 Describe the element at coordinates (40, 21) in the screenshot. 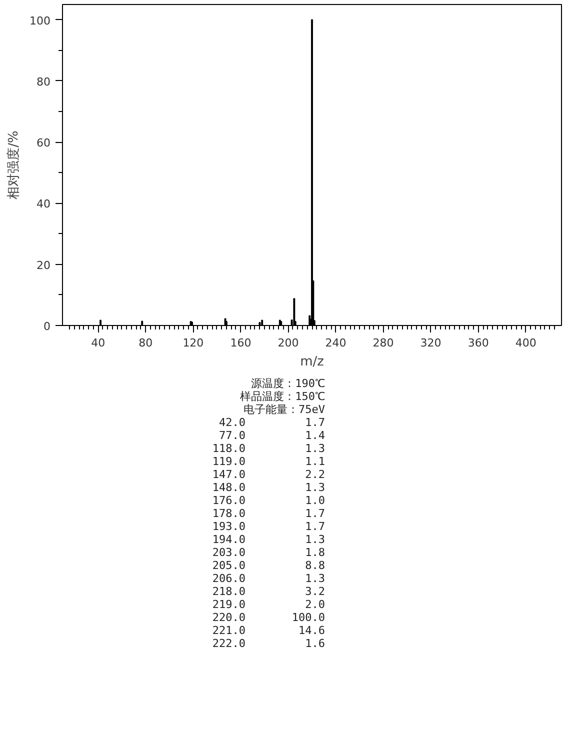

I see `y-tick-label: 100` at that location.